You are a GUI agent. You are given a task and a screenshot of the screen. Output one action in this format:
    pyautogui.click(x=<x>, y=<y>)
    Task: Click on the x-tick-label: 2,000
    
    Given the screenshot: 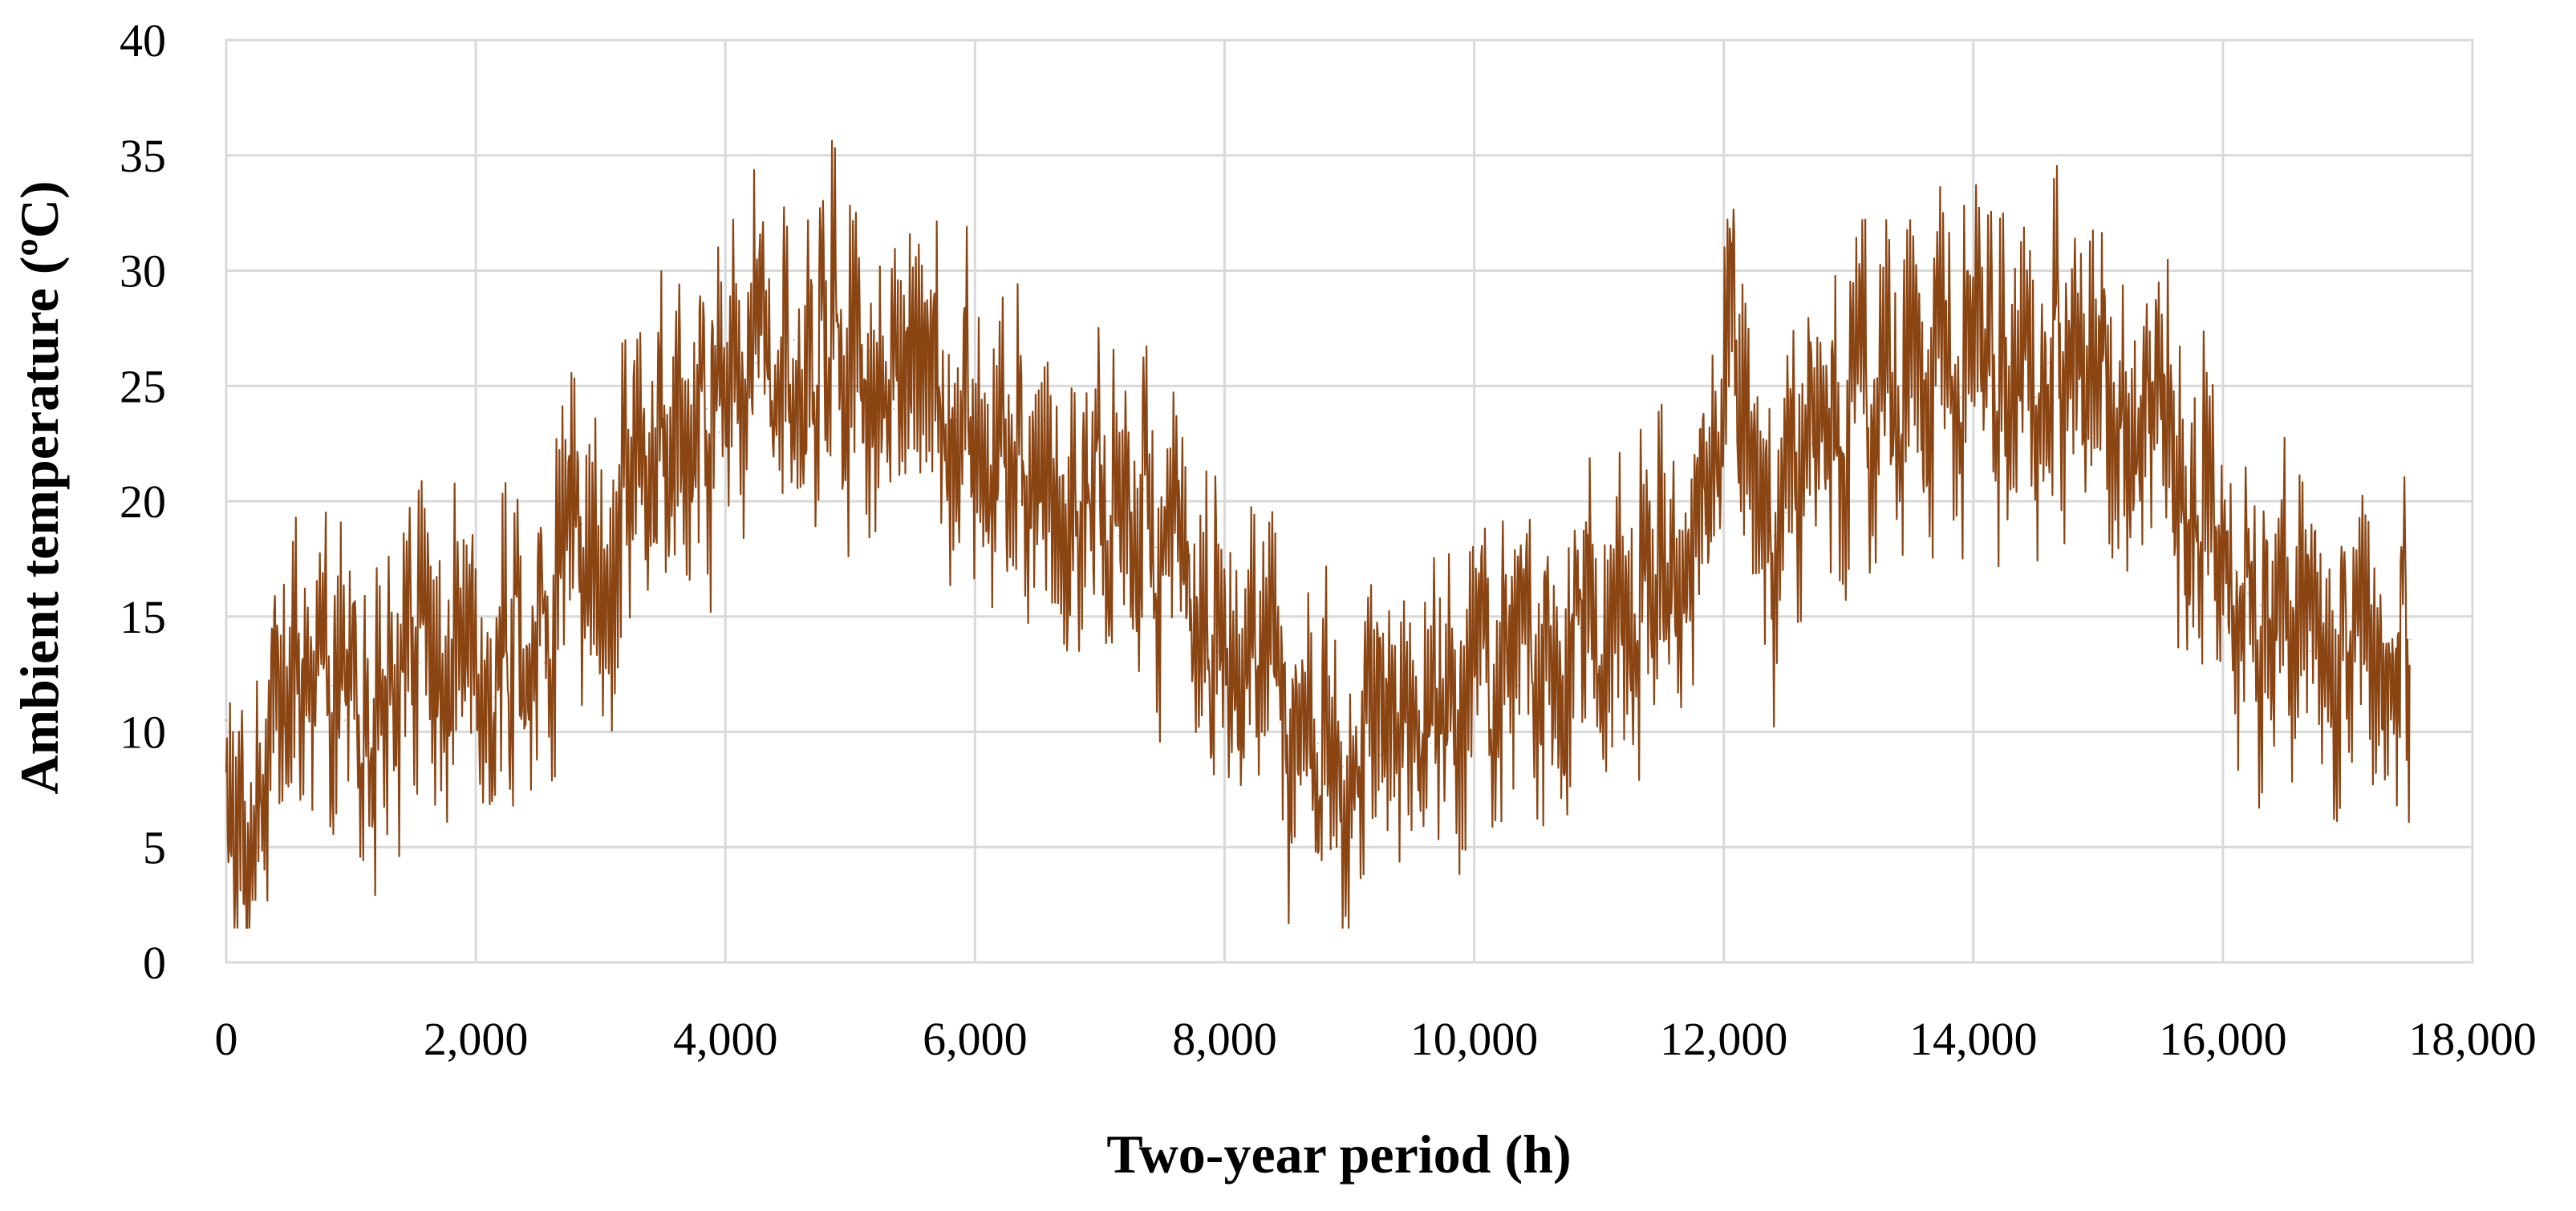 What is the action you would take?
    pyautogui.click(x=476, y=1039)
    